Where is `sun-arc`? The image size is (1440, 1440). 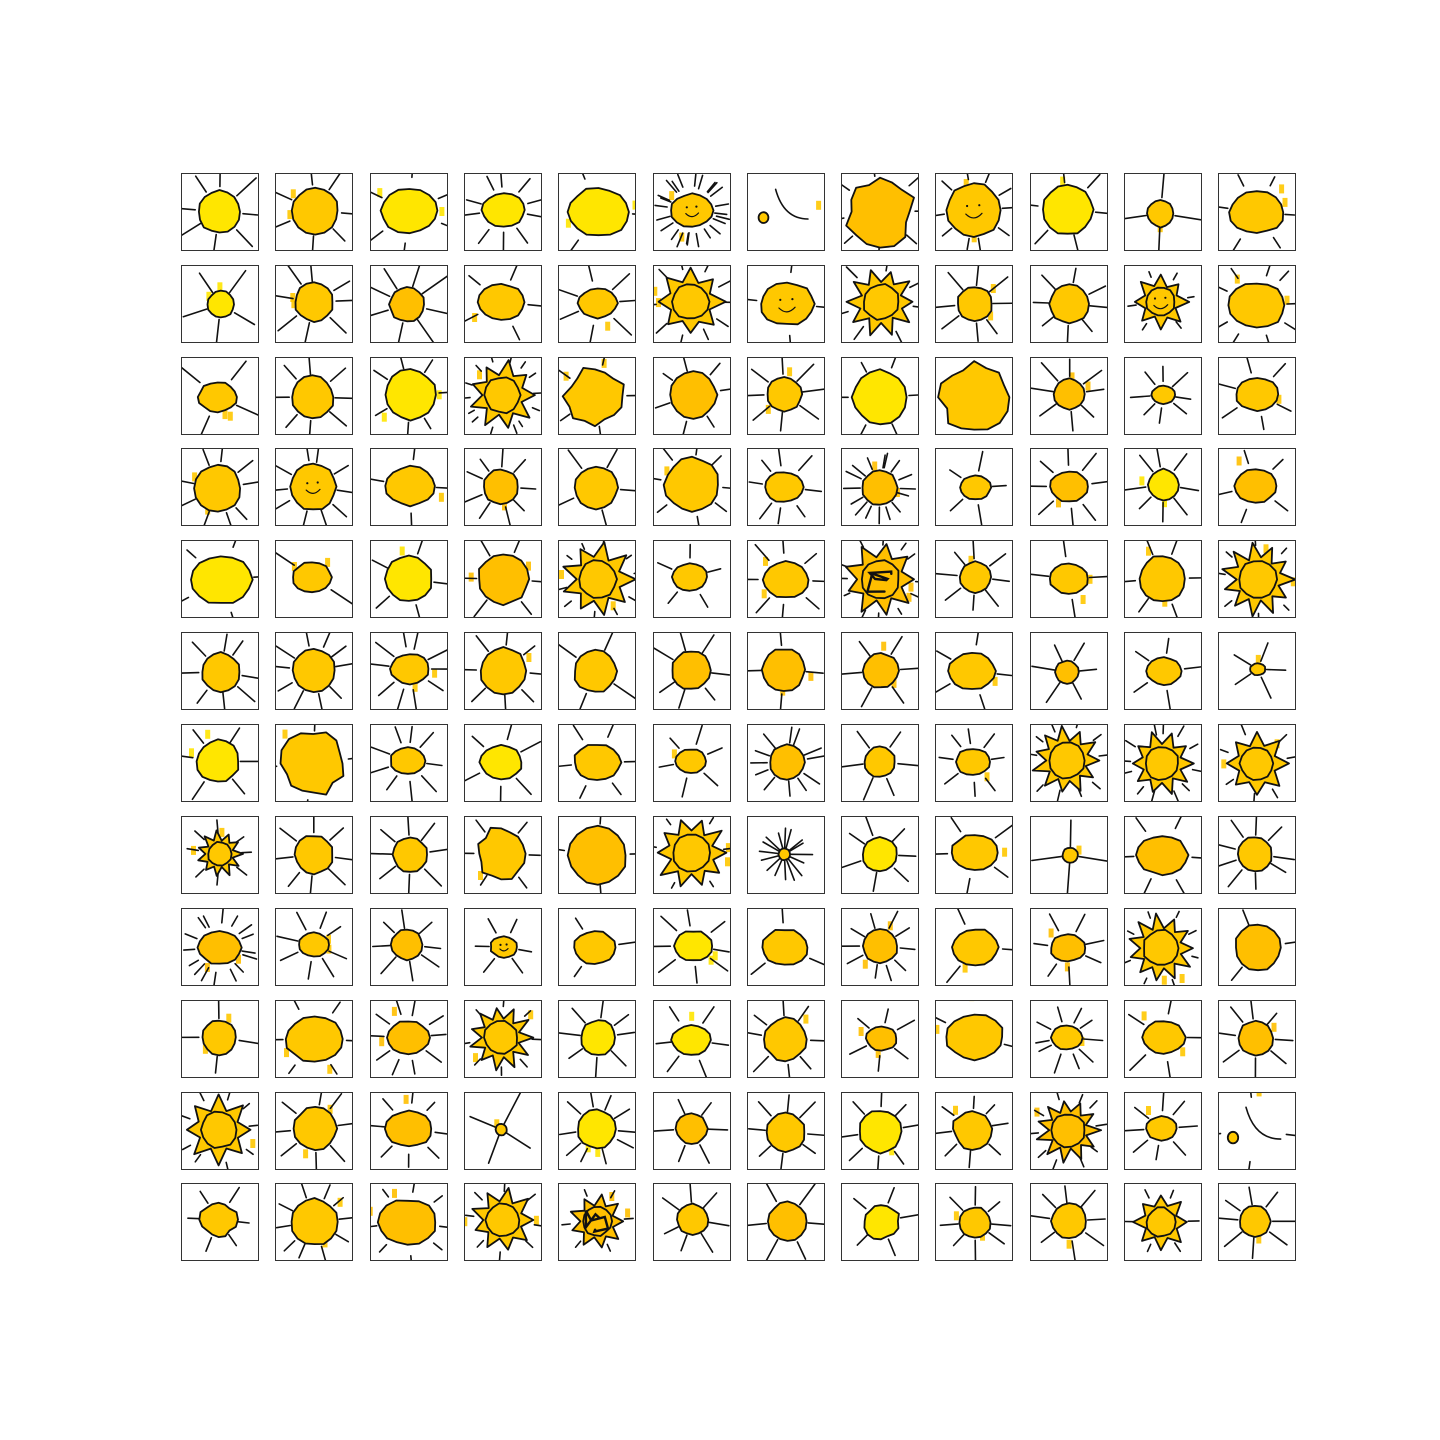 sun-arc is located at coordinates (1263, 1123).